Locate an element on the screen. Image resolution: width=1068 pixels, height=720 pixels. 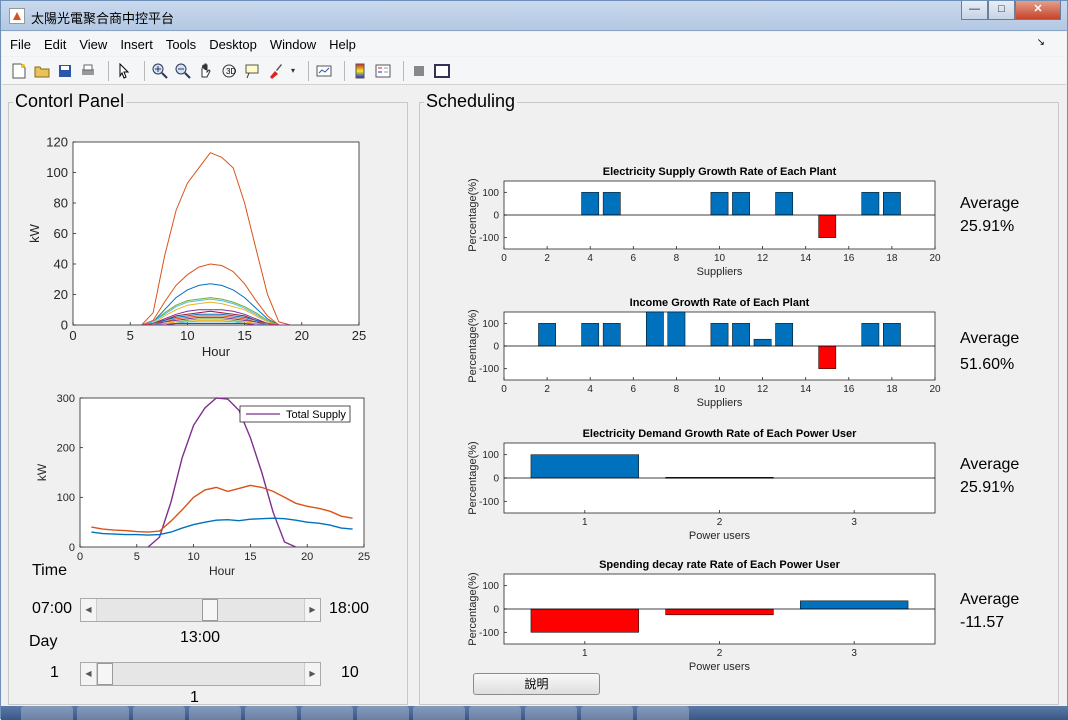
window-title: 太陽光電聚合商中控平台 is located at coordinates (103, 18).